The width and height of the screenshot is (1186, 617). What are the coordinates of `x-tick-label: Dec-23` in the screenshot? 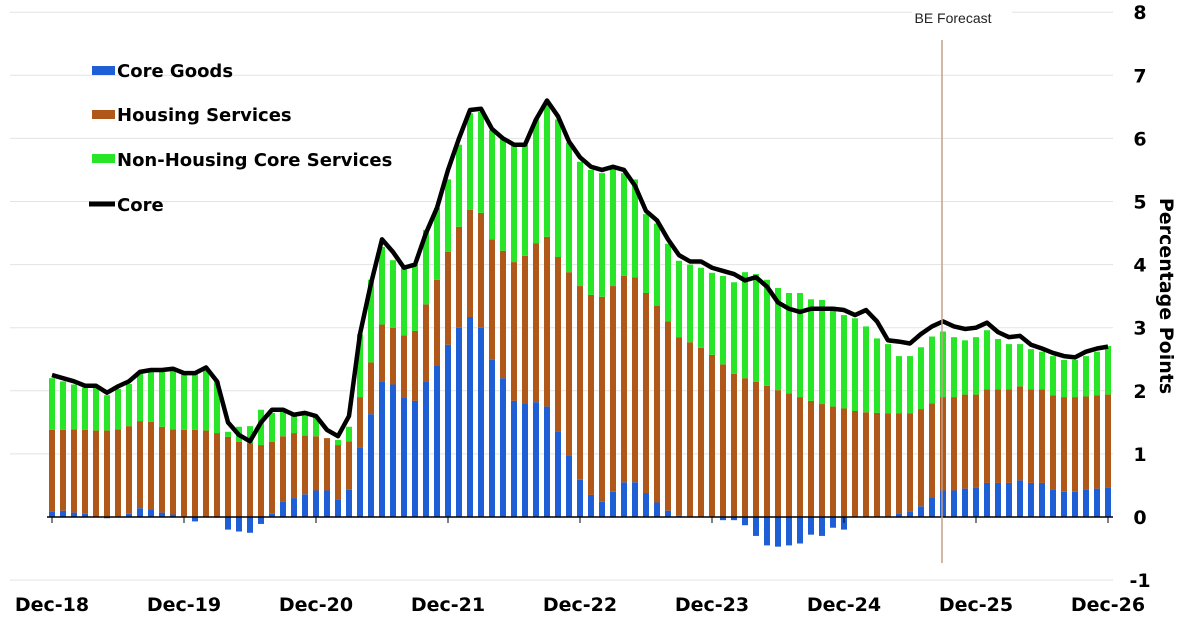 It's located at (712, 605).